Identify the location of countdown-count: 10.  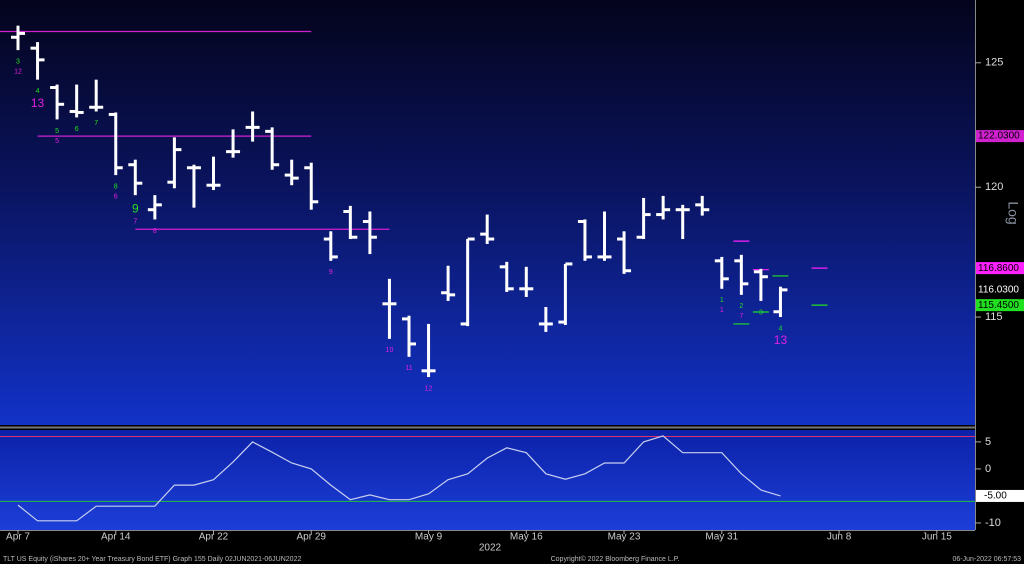
(390, 350).